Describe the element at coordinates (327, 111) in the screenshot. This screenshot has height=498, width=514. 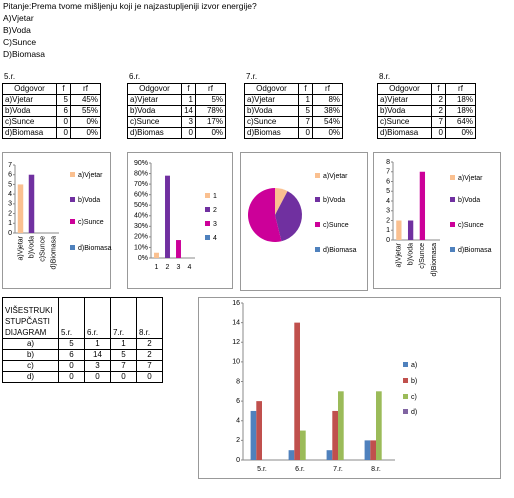
I see `cell: 38%` at that location.